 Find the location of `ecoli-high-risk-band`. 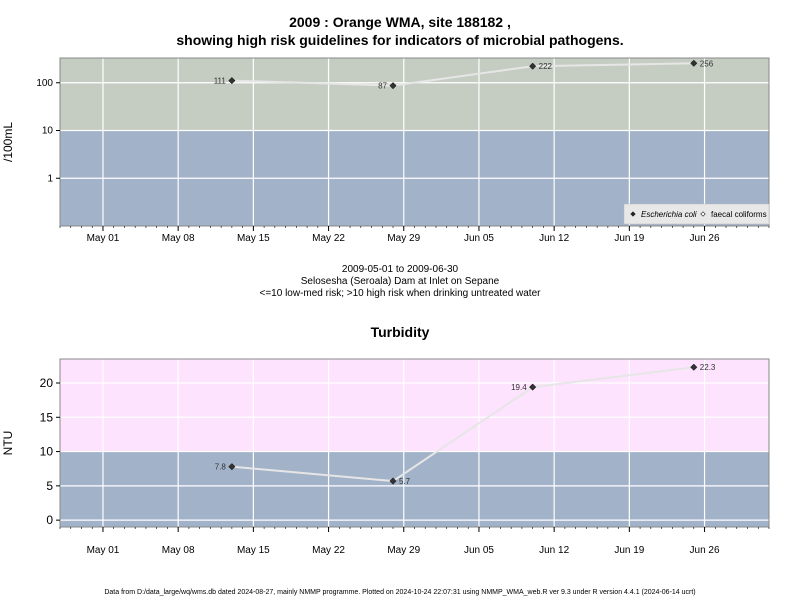

ecoli-high-risk-band is located at coordinates (414, 94).